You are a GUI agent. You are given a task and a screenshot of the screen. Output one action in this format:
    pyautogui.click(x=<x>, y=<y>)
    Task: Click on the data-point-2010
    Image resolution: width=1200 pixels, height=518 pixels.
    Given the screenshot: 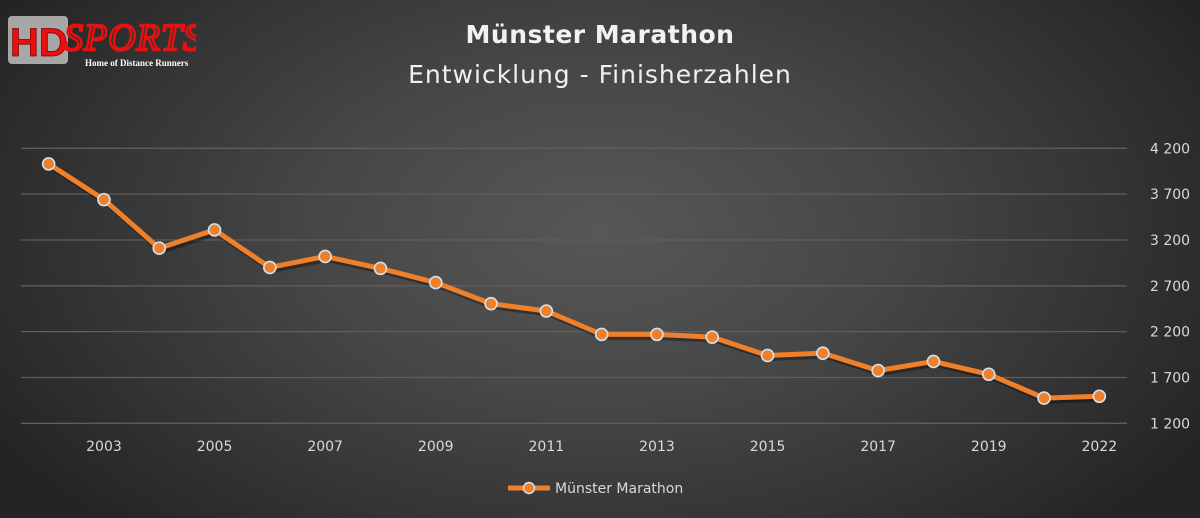 What is the action you would take?
    pyautogui.click(x=491, y=303)
    